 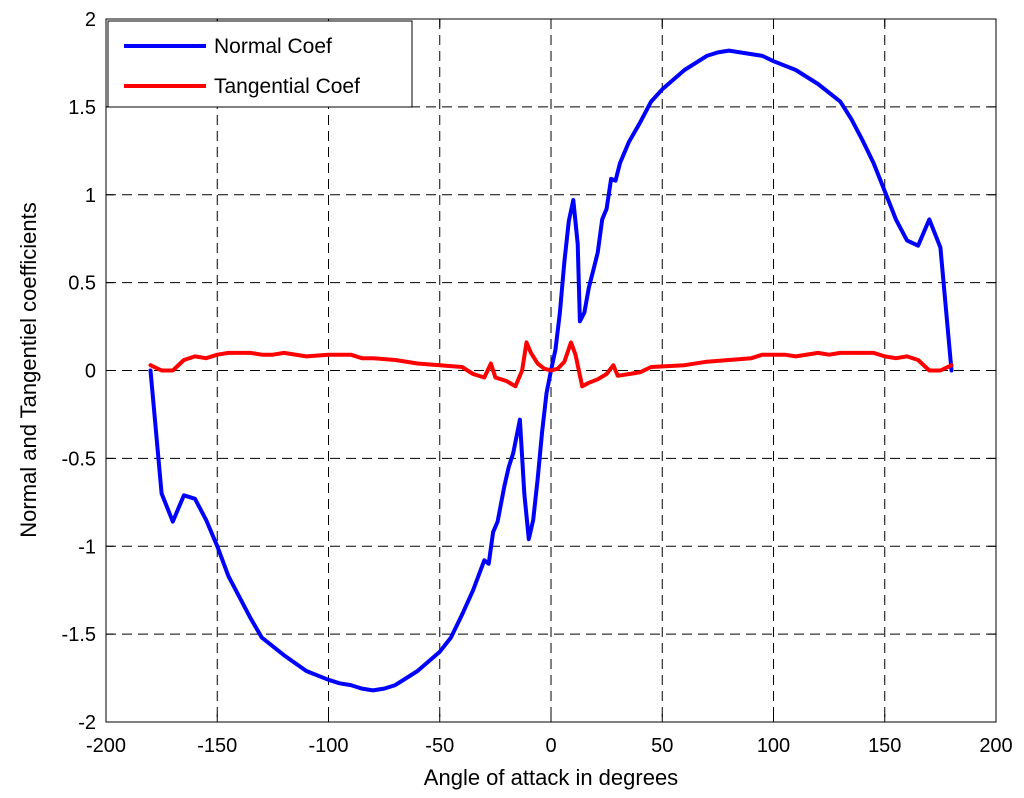 I want to click on x-tick-label: -100, so click(x=328, y=746).